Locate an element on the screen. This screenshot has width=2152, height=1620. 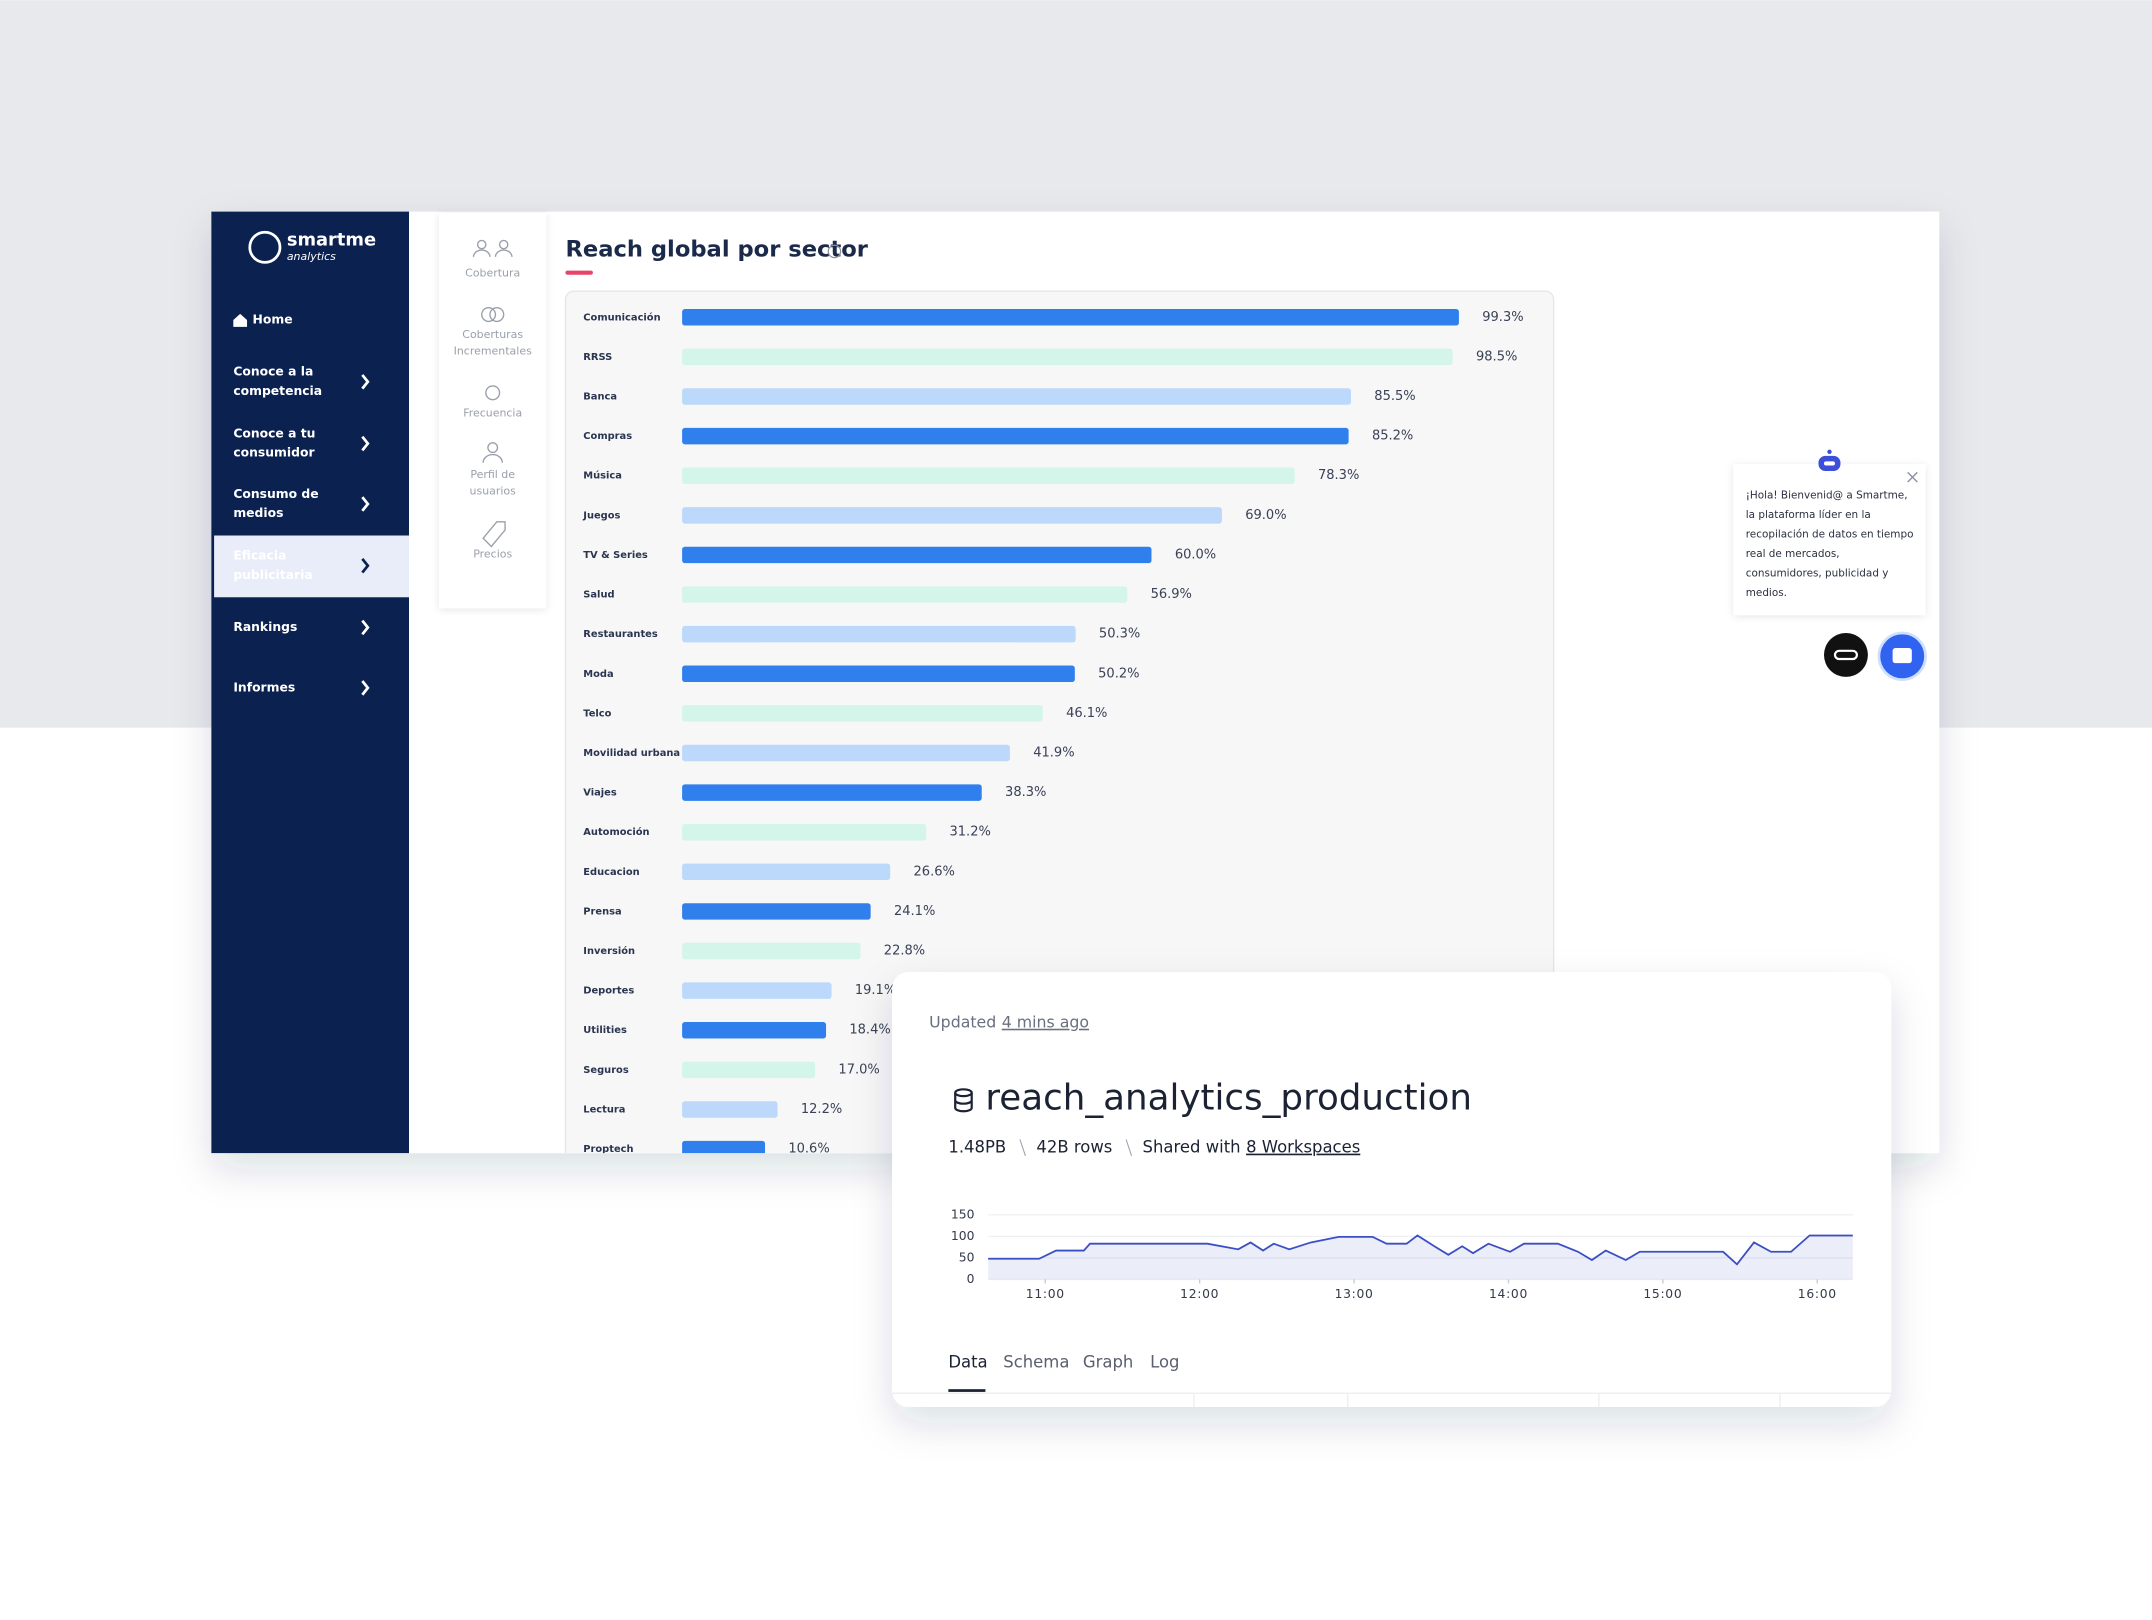
nav-item: Consumo de is located at coordinates (275, 494).